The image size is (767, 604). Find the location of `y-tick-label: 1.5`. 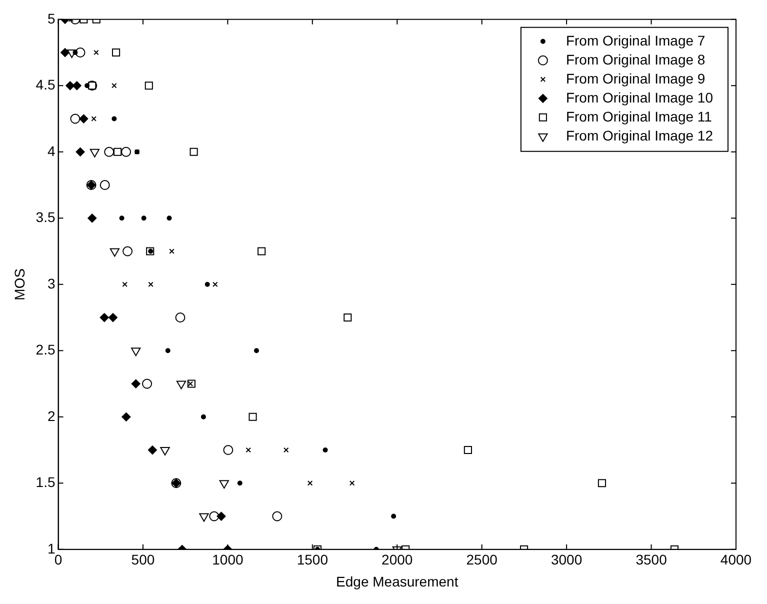

y-tick-label: 1.5 is located at coordinates (46, 482).